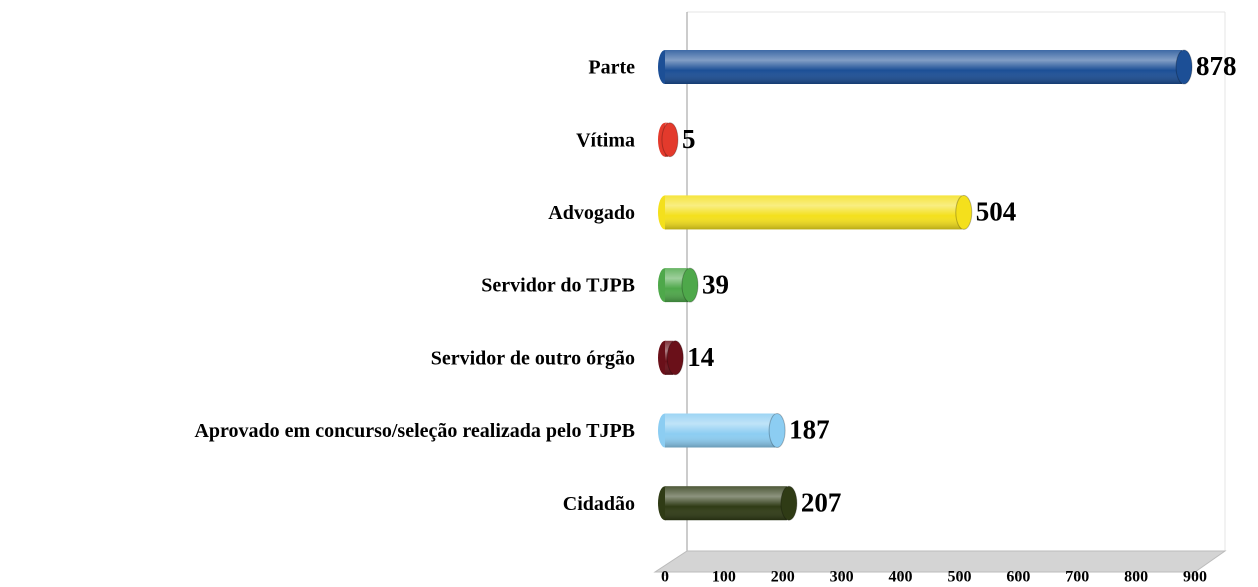  What do you see at coordinates (605, 140) in the screenshot?
I see `category-label: Vítima` at bounding box center [605, 140].